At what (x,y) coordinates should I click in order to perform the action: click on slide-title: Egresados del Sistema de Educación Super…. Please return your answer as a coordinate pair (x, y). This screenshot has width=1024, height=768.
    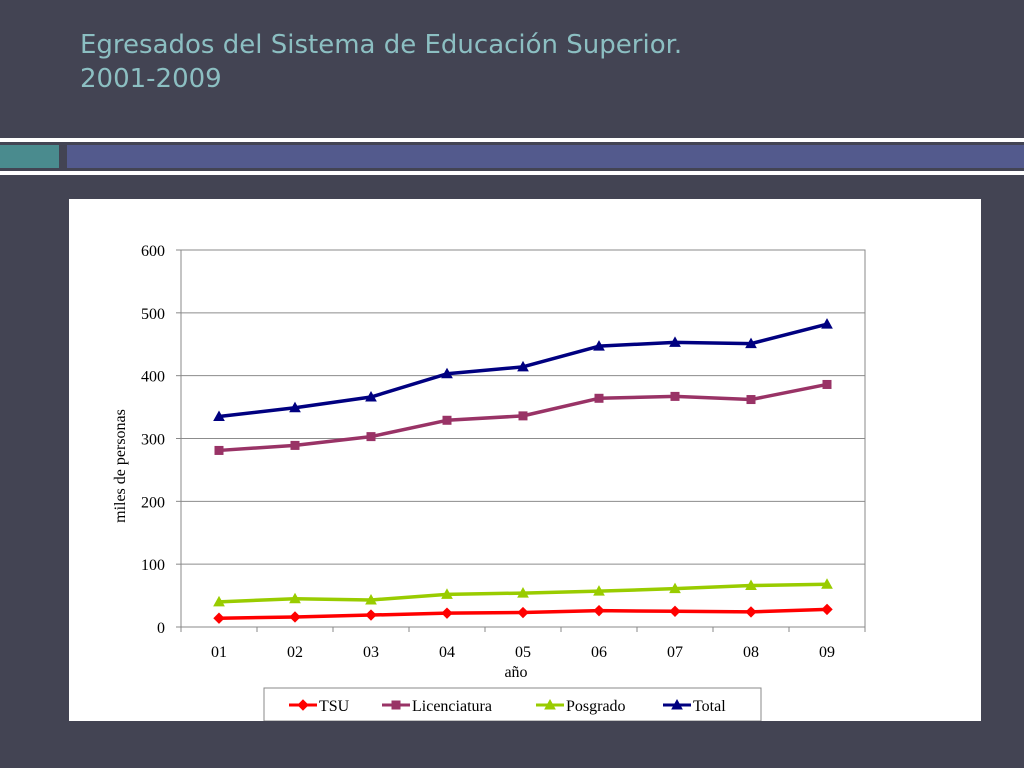
    Looking at the image, I should click on (381, 62).